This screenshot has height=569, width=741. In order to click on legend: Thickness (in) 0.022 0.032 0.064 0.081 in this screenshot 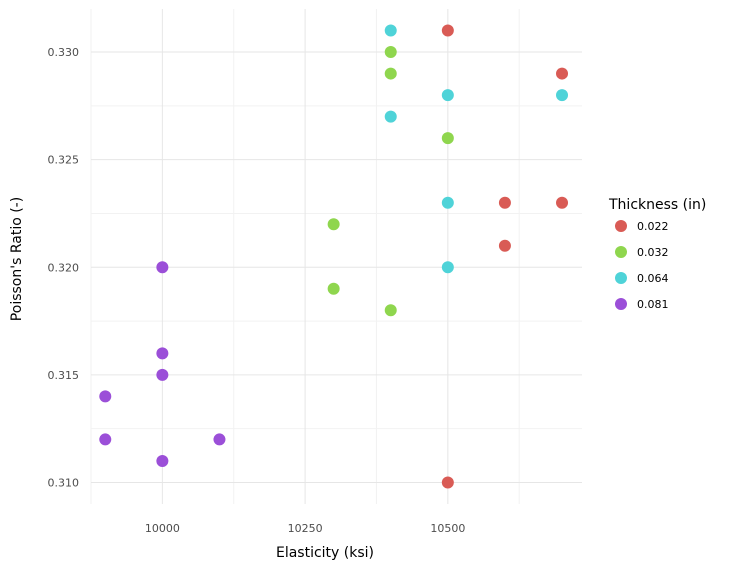, I will do `click(657, 254)`.